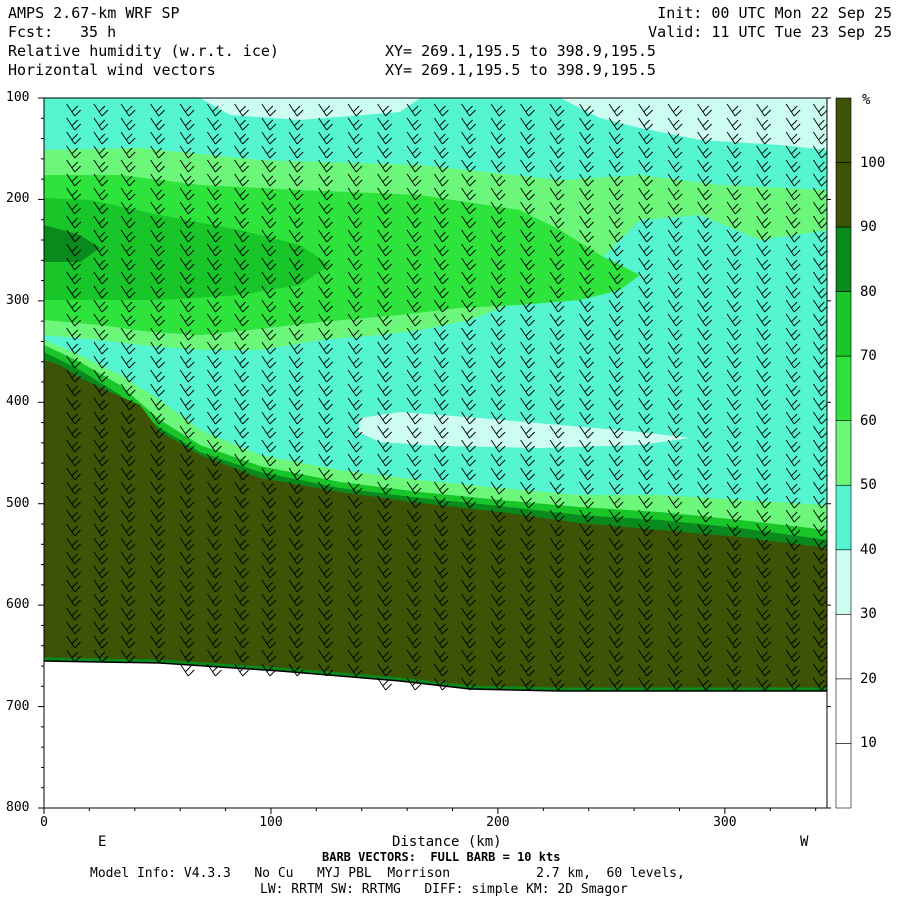 This screenshot has height=900, width=900. Describe the element at coordinates (112, 70) in the screenshot. I see `field-name-wind: Horizontal wind vectors` at that location.